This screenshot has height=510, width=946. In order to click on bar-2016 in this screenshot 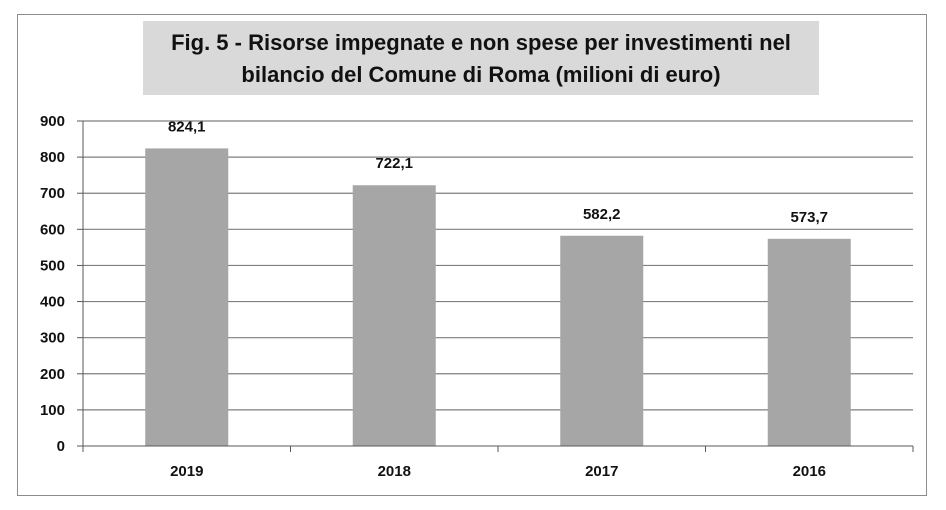, I will do `click(809, 342)`.